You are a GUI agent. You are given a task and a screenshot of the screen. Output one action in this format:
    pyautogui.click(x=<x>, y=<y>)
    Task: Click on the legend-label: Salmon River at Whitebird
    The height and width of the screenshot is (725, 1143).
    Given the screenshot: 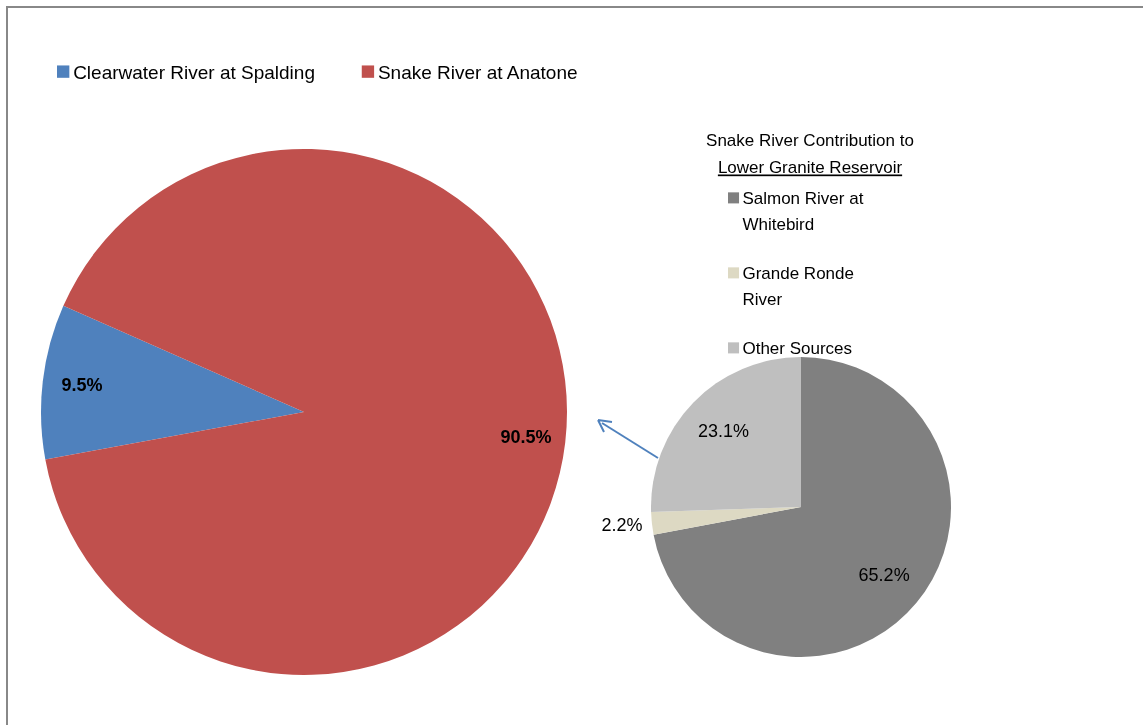 What is the action you would take?
    pyautogui.click(x=803, y=211)
    